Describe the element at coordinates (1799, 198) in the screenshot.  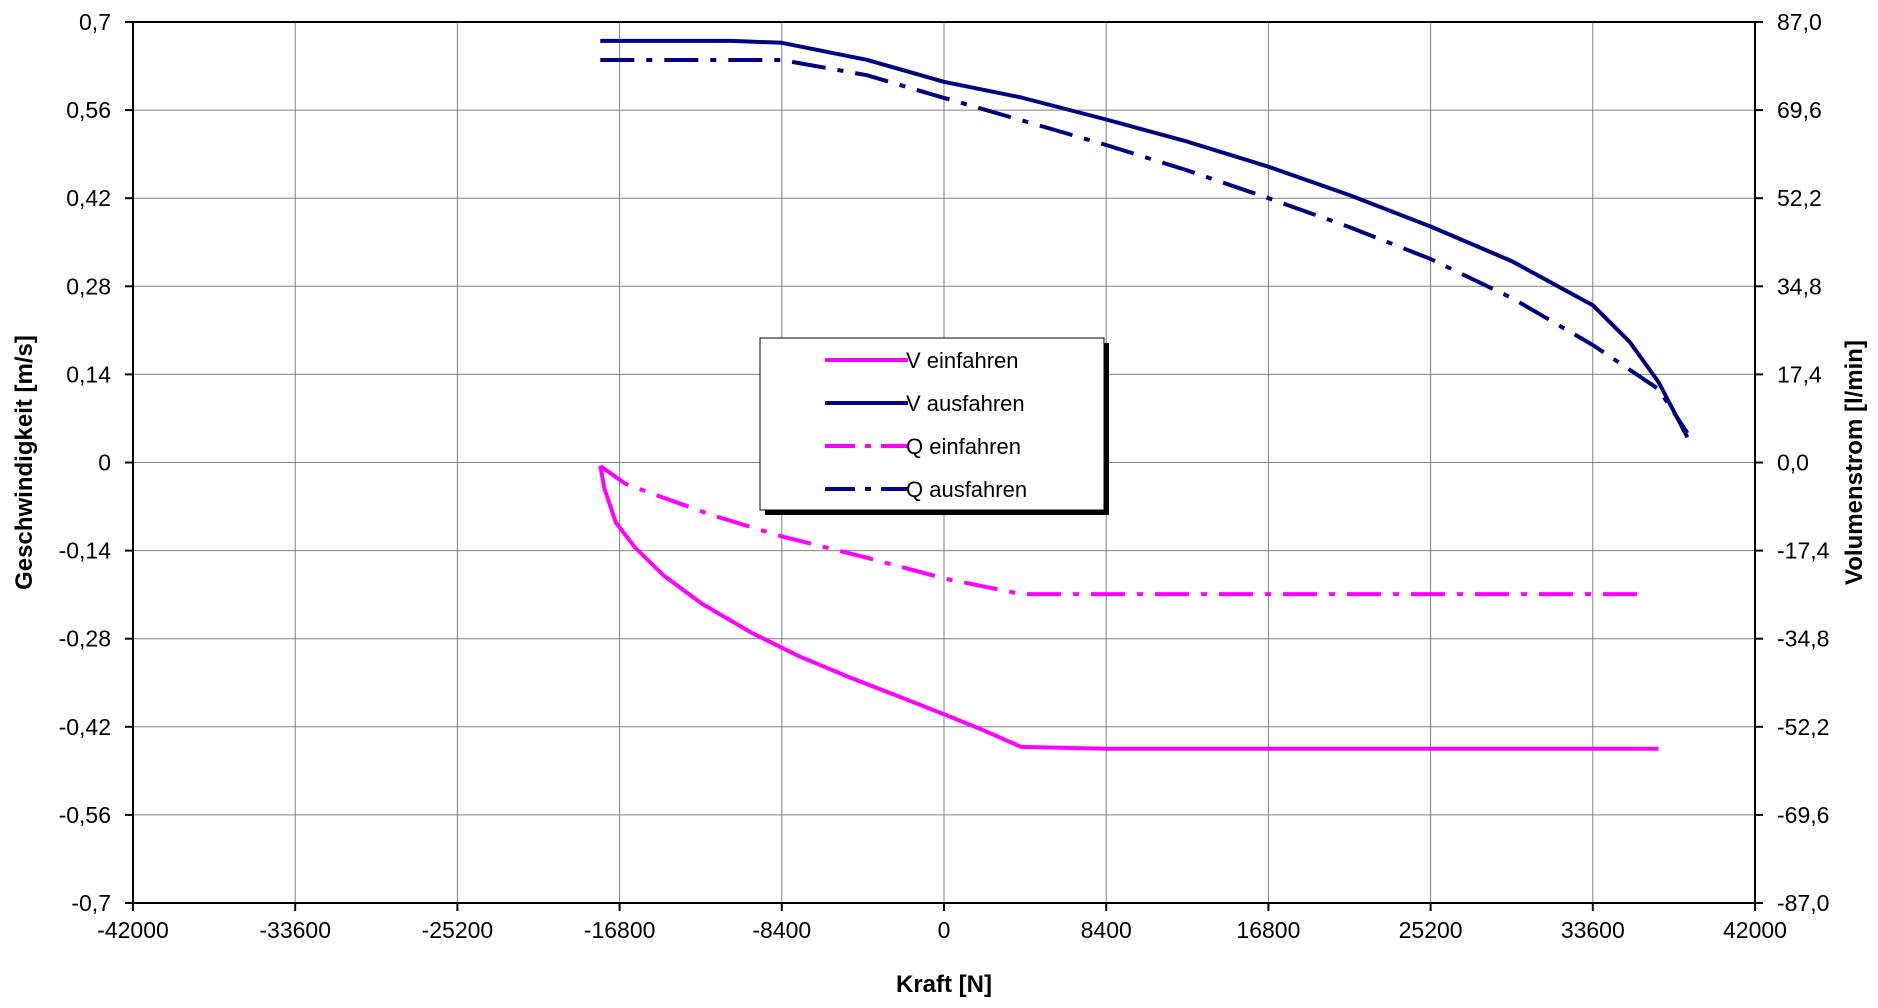
I see `y2-tick-label: 52,2` at that location.